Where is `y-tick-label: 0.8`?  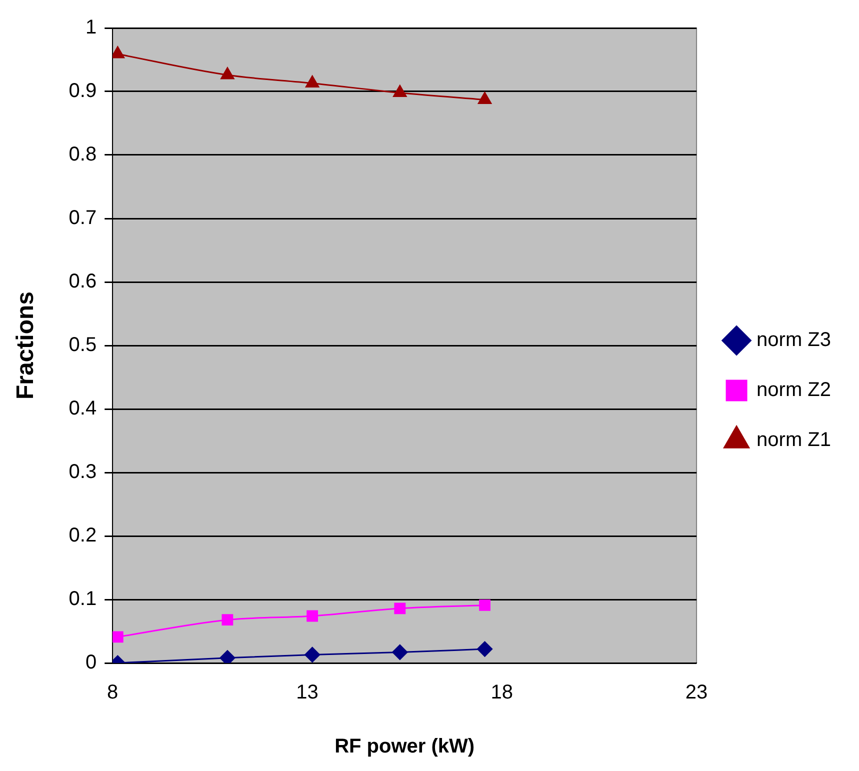
y-tick-label: 0.8 is located at coordinates (82, 155).